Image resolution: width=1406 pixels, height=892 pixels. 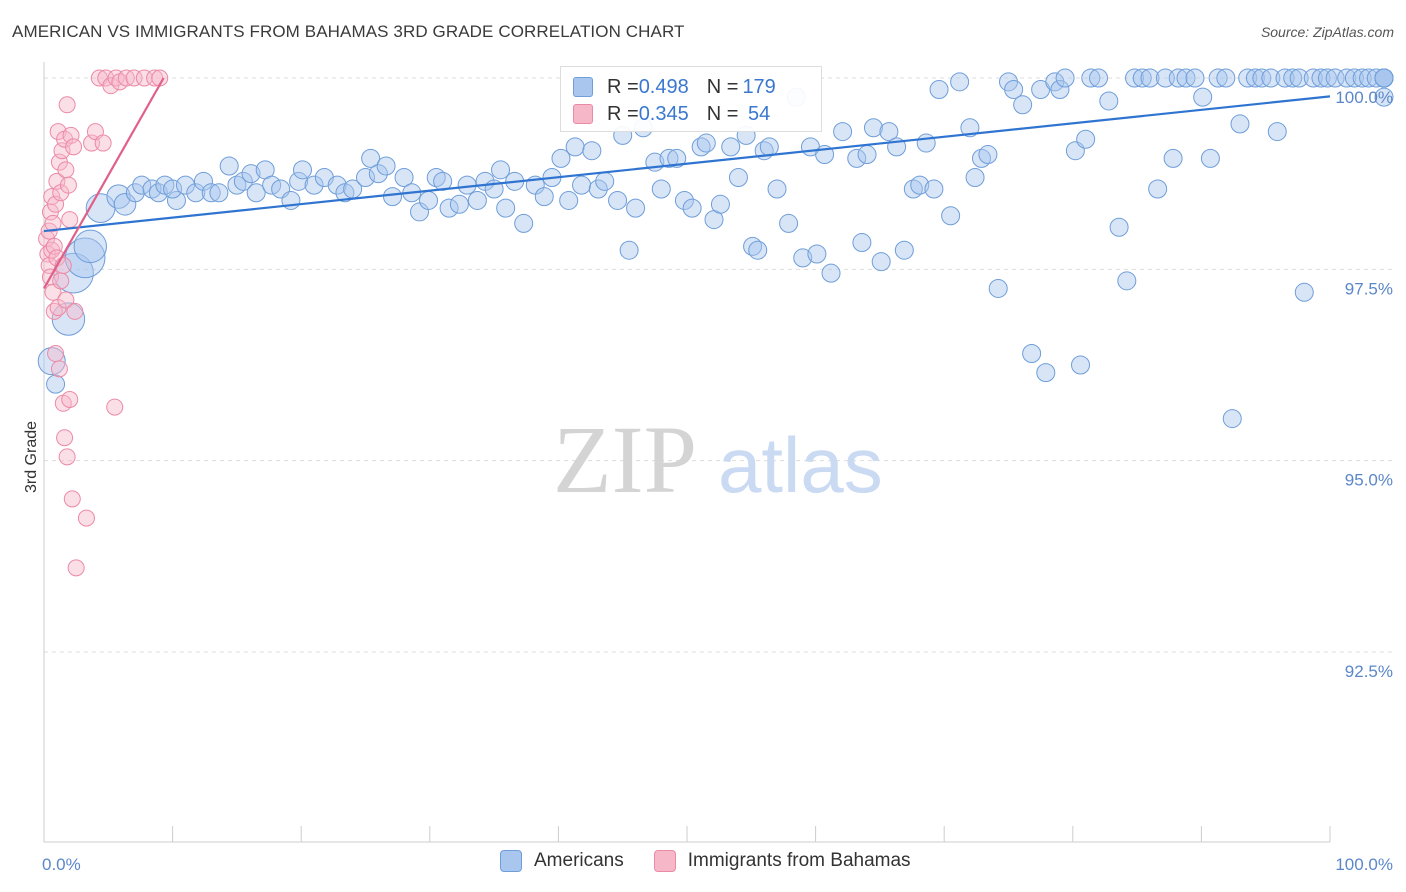 What do you see at coordinates (799, 860) in the screenshot?
I see `bahamas-label: Immigrants from Bahamas` at bounding box center [799, 860].